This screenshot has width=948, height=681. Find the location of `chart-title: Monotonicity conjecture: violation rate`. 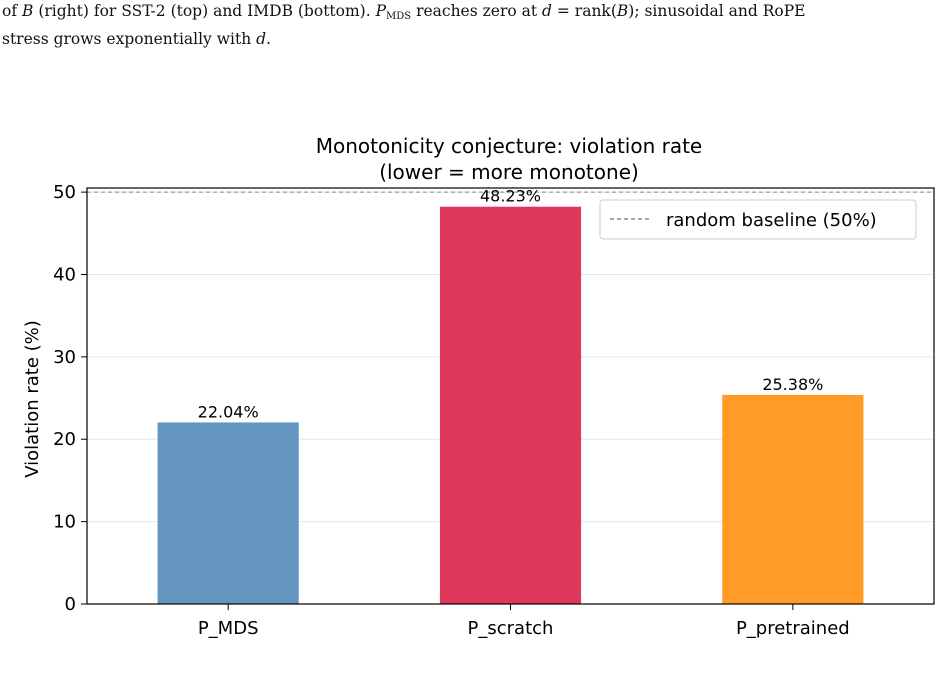

chart-title: Monotonicity conjecture: violation rate is located at coordinates (509, 146).